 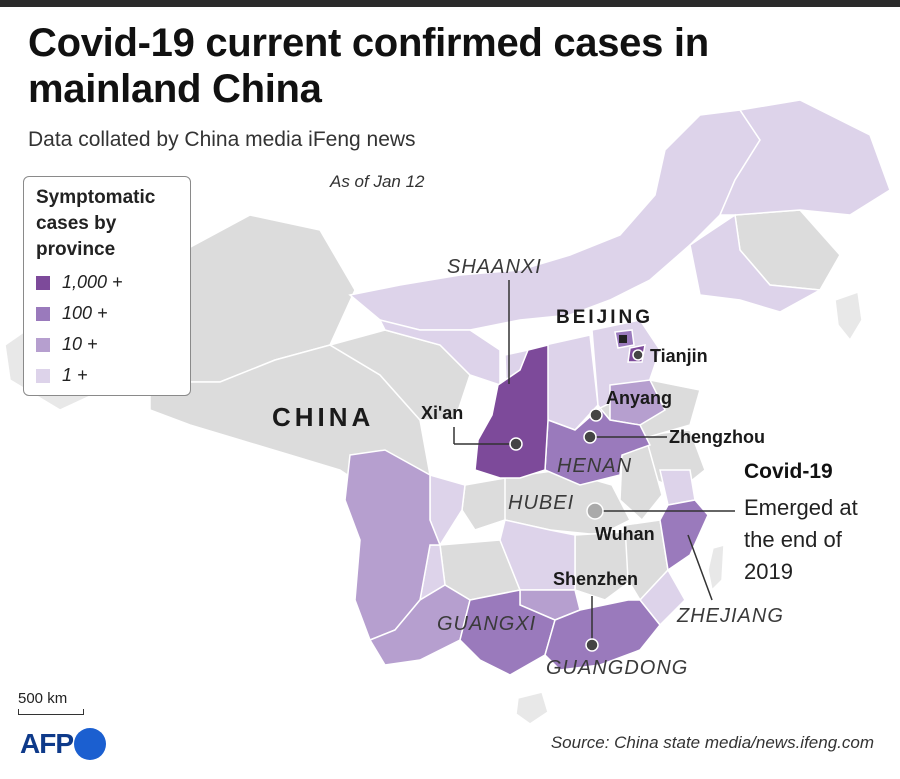 What do you see at coordinates (804, 157) in the screenshot?
I see `province-heilongjiang` at bounding box center [804, 157].